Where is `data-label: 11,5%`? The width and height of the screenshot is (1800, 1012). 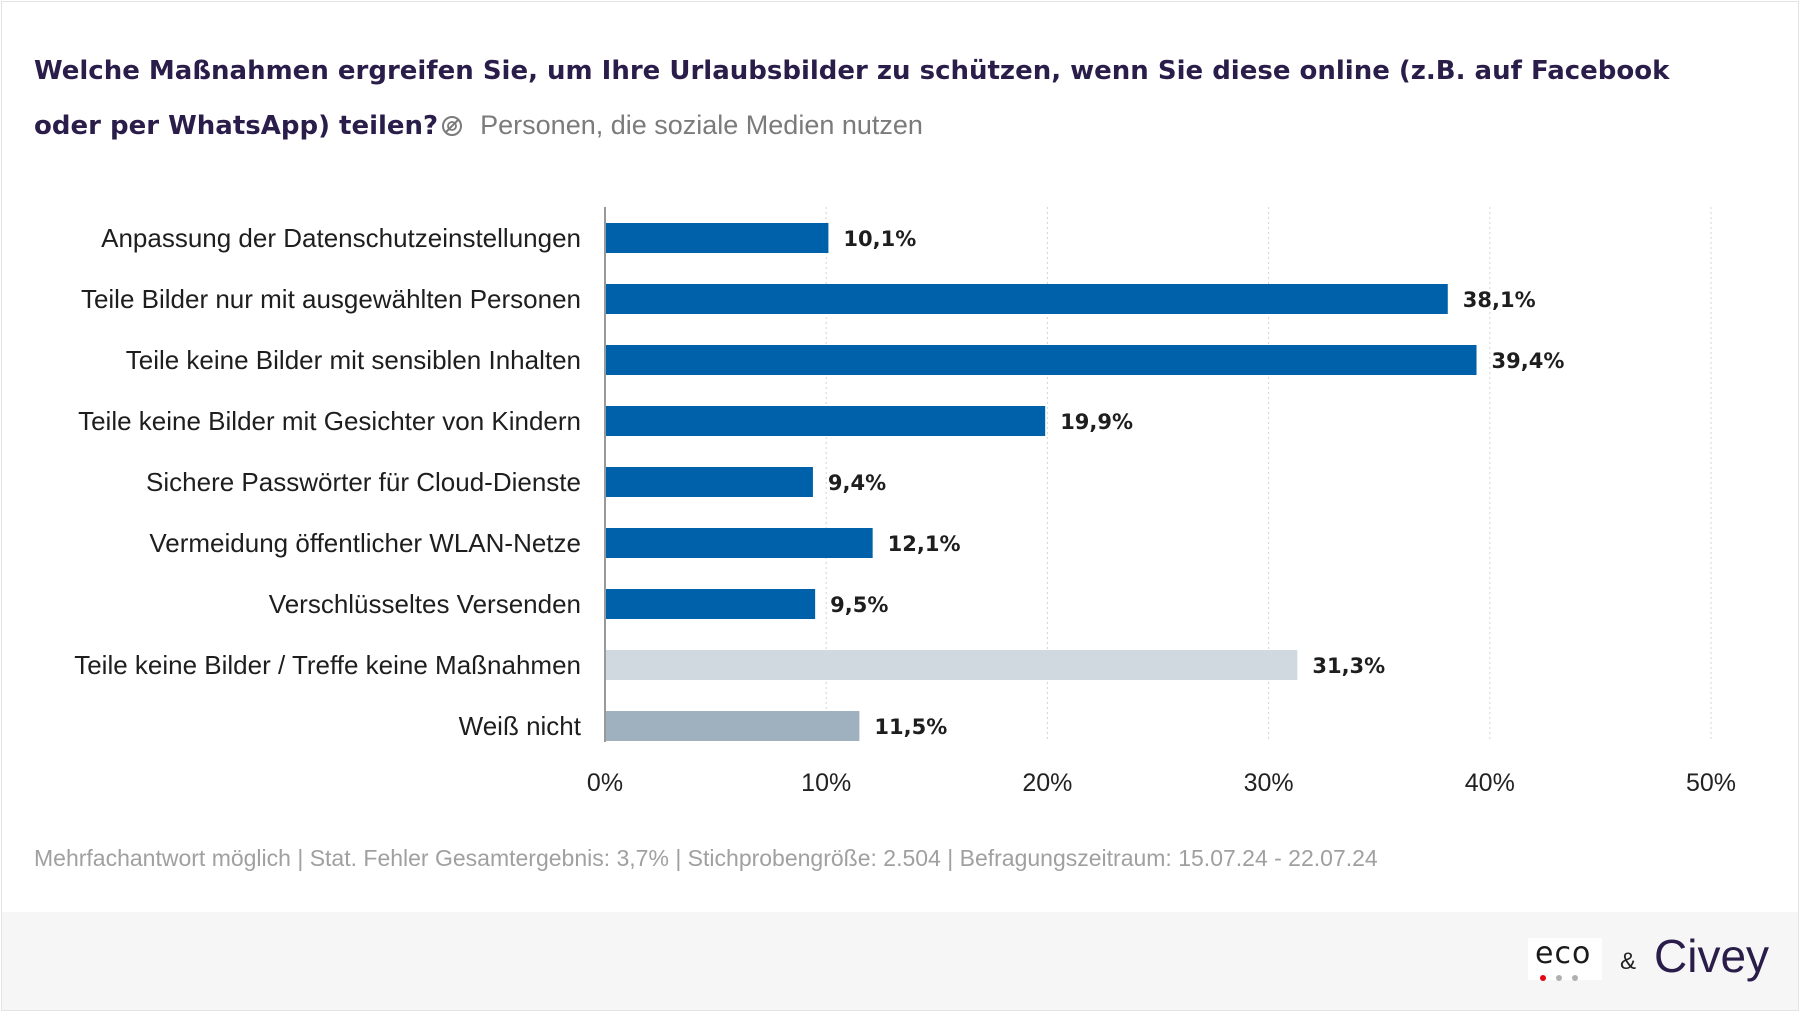
data-label: 11,5% is located at coordinates (910, 727).